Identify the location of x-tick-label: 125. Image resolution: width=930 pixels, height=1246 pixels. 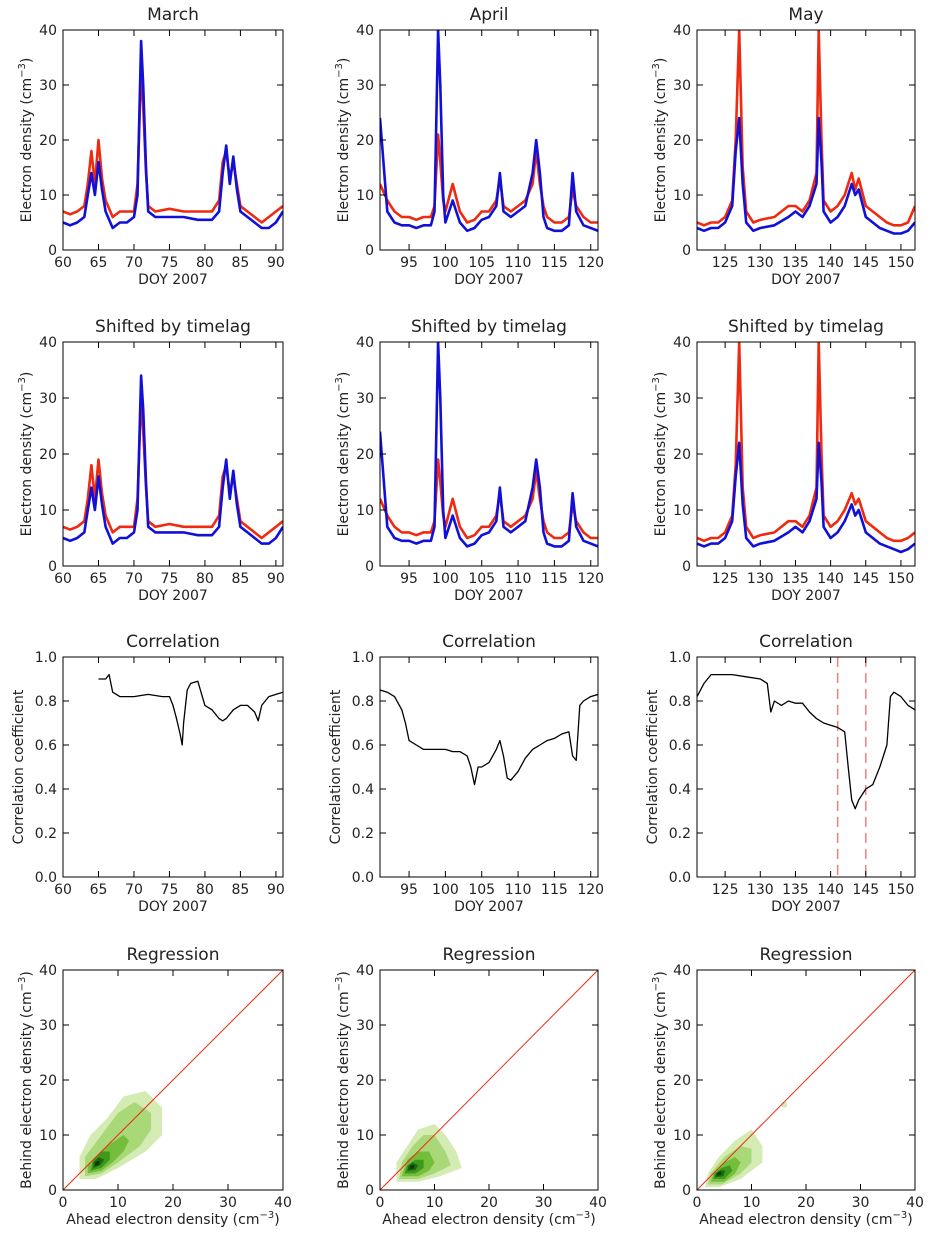
(725, 579).